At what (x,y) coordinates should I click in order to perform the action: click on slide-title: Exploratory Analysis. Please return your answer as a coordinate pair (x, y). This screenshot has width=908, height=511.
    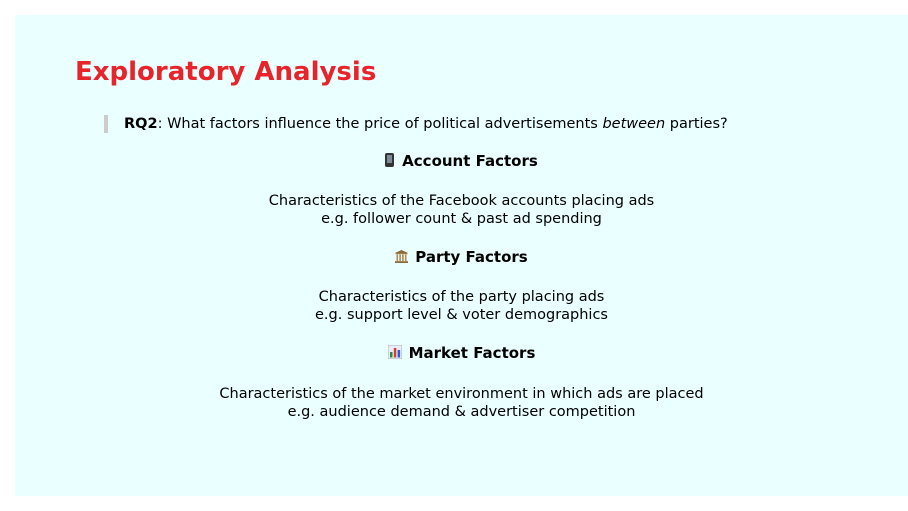
    Looking at the image, I should click on (226, 72).